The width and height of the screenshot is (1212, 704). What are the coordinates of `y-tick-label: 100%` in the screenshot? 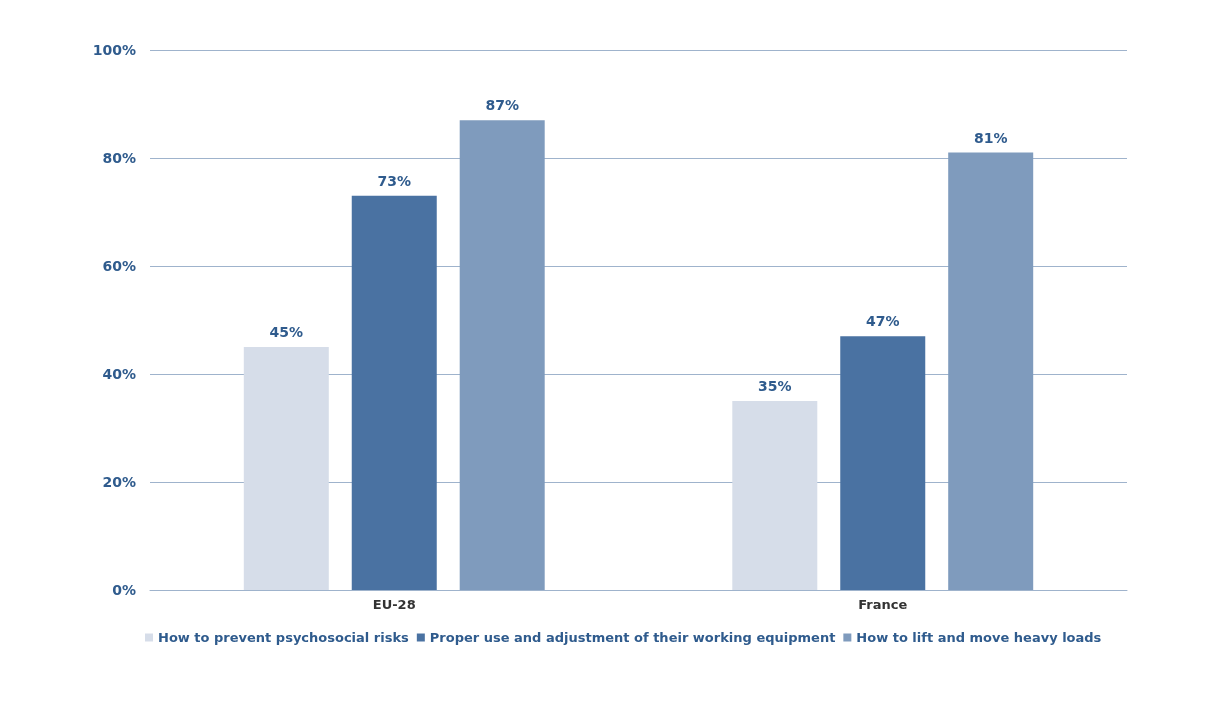 It's located at (114, 50).